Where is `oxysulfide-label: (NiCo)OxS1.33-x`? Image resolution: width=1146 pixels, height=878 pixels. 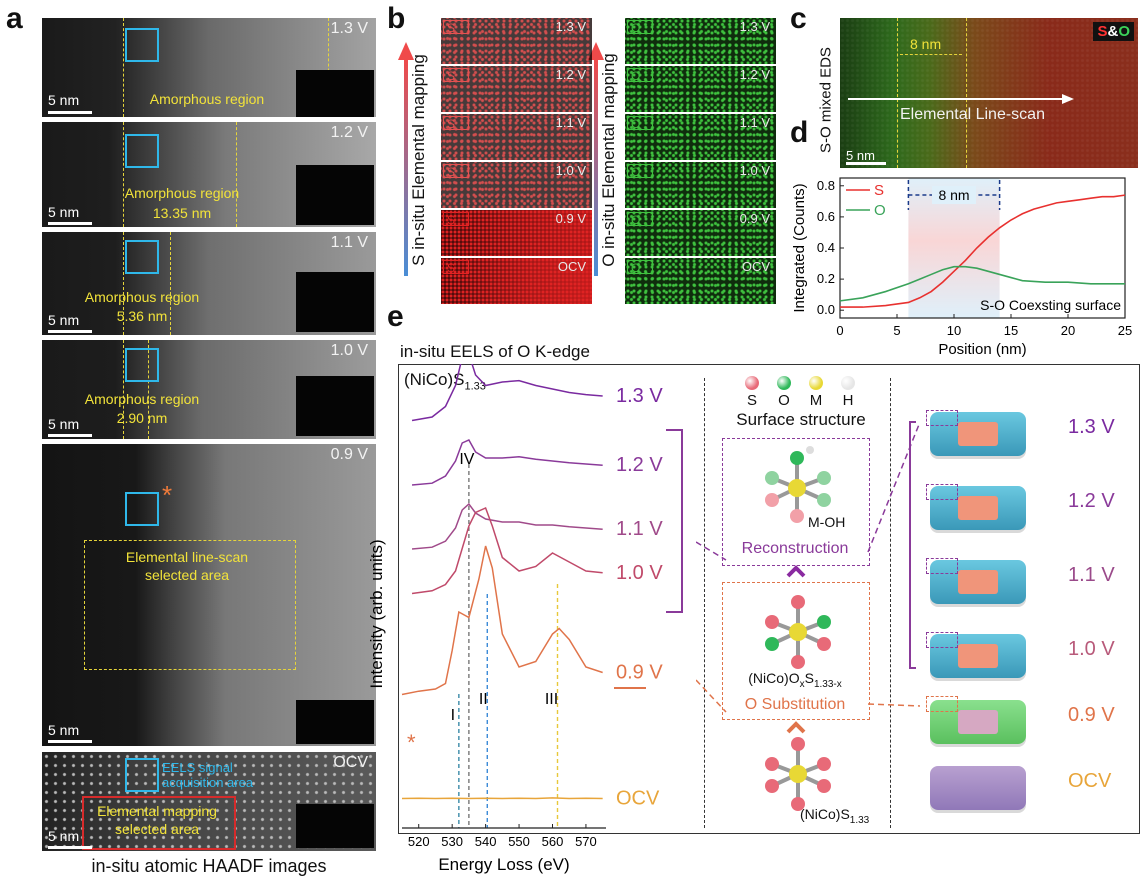 oxysulfide-label: (NiCo)OxS1.33-x is located at coordinates (795, 680).